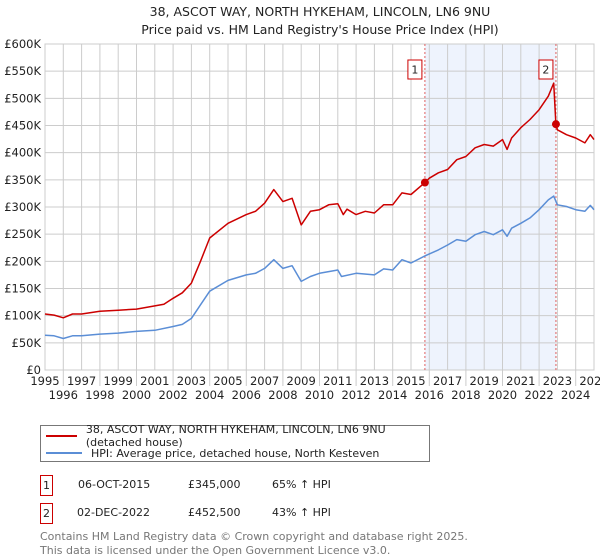 The width and height of the screenshot is (600, 560). What do you see at coordinates (46, 485) in the screenshot?
I see `transaction-marker: 1` at bounding box center [46, 485].